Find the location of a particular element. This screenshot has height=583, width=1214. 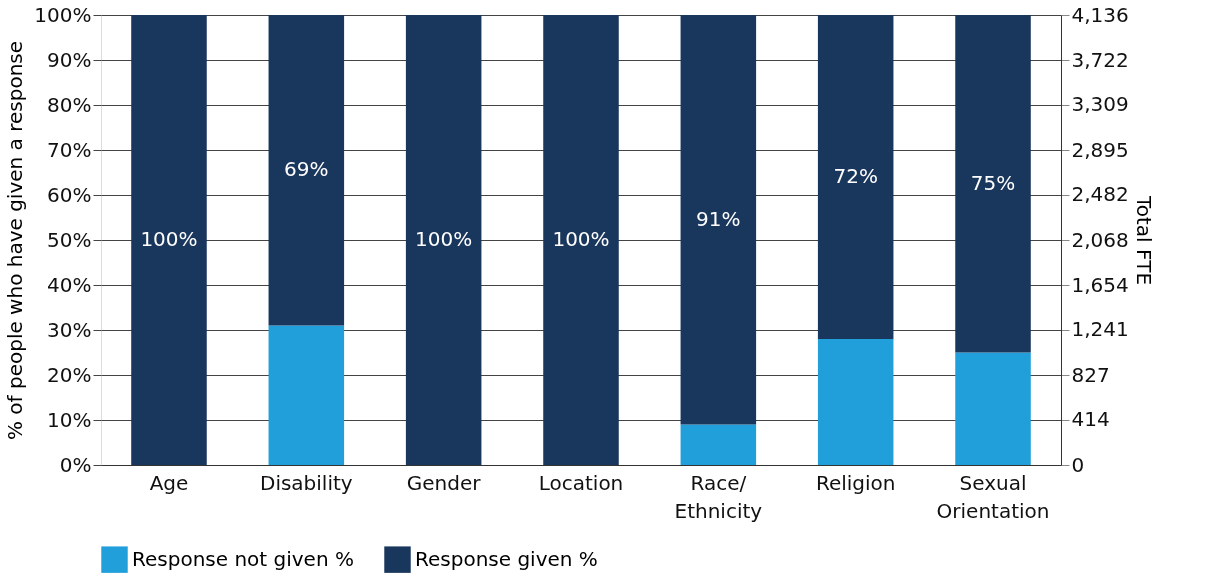

y2-tick-label: 827 is located at coordinates (1090, 374).